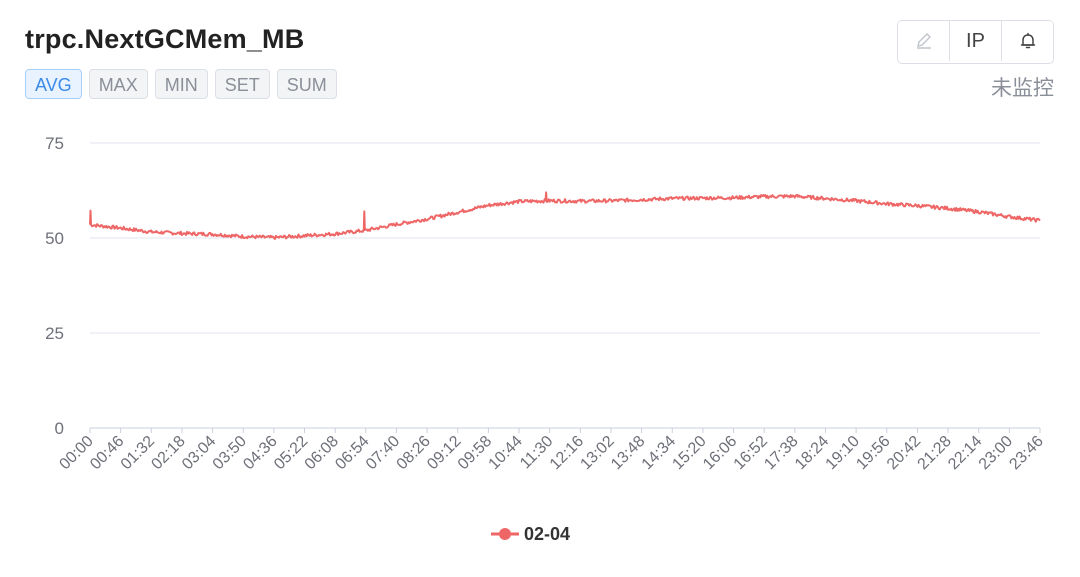 Image resolution: width=1080 pixels, height=577 pixels. What do you see at coordinates (751, 453) in the screenshot?
I see `x-tick-label: 16:52` at bounding box center [751, 453].